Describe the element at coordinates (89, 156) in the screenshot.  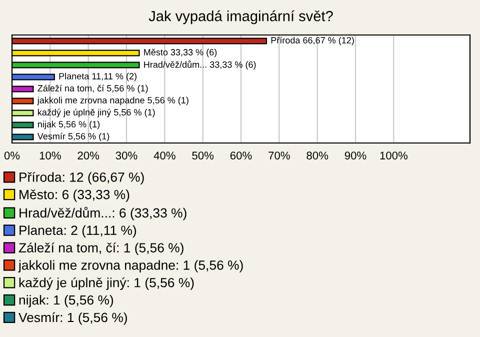
I see `x-tick-label: 20%` at that location.